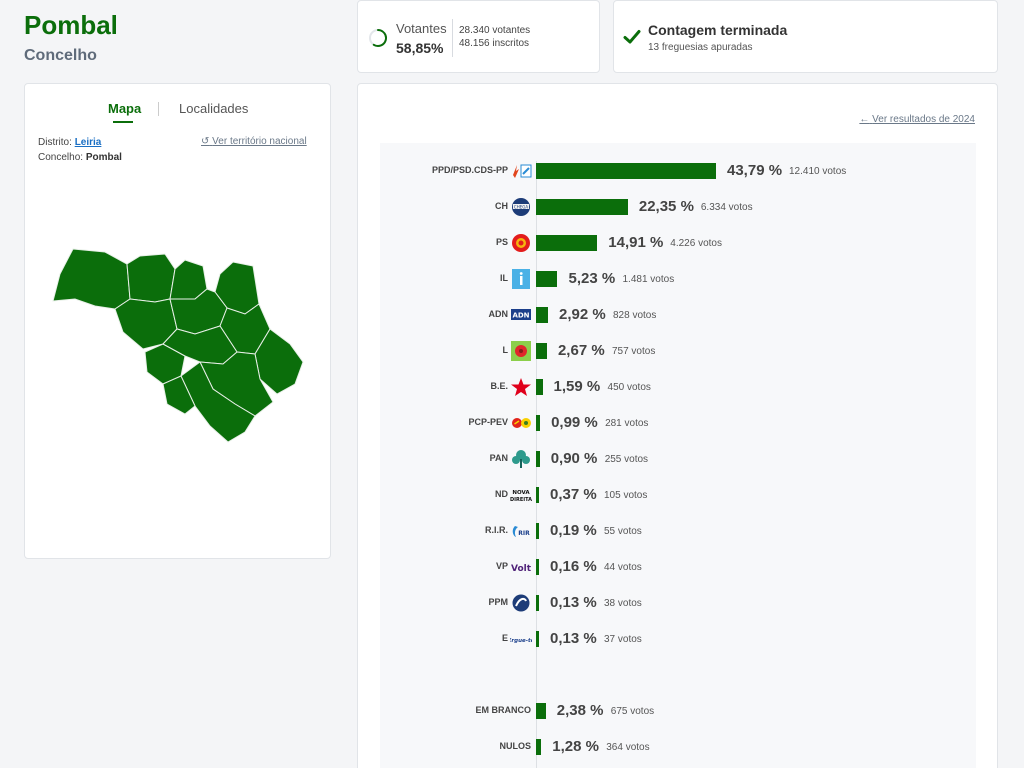 The width and height of the screenshot is (1024, 768). What do you see at coordinates (88, 142) in the screenshot?
I see `district-link: Leiria` at bounding box center [88, 142].